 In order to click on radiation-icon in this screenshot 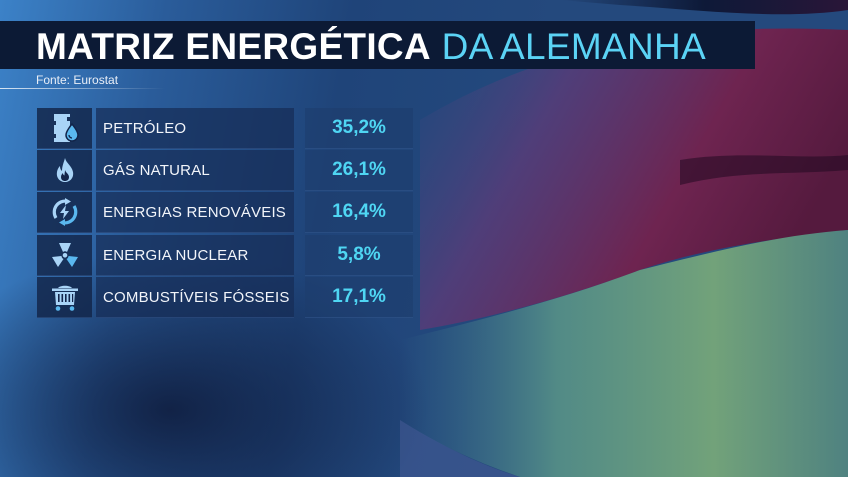, I will do `click(65, 255)`.